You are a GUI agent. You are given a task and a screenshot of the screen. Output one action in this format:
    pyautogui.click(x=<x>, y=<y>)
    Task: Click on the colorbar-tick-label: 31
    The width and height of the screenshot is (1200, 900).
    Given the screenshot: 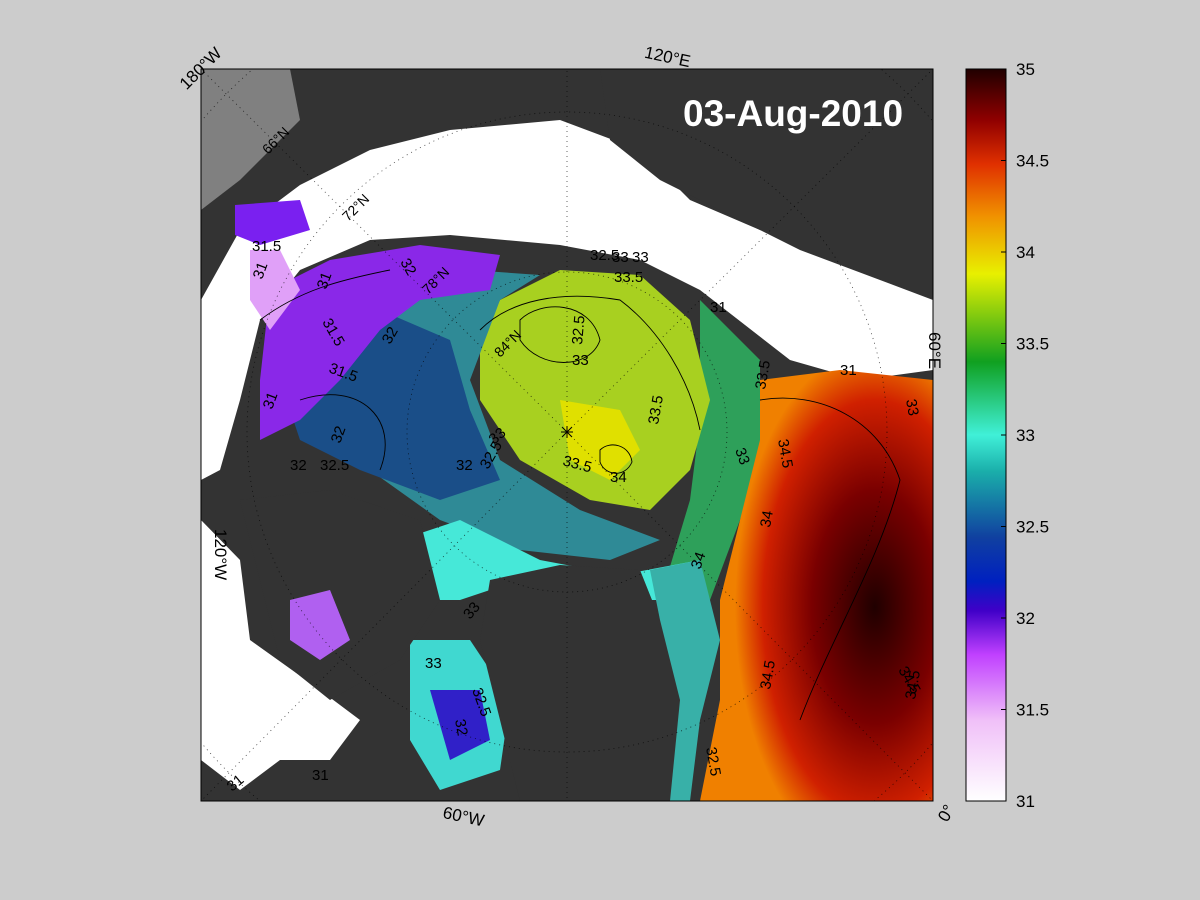 What is the action you would take?
    pyautogui.click(x=1025, y=801)
    